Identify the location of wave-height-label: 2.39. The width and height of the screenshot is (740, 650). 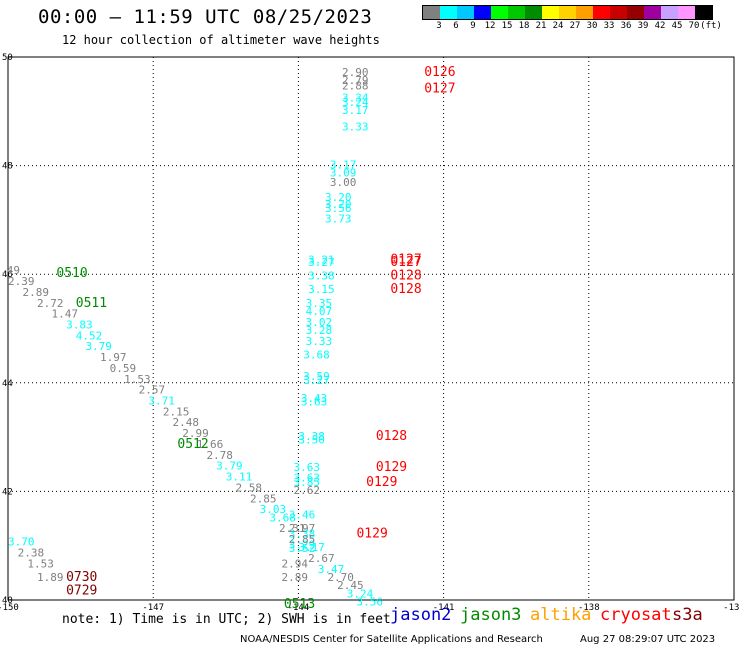
(21, 281).